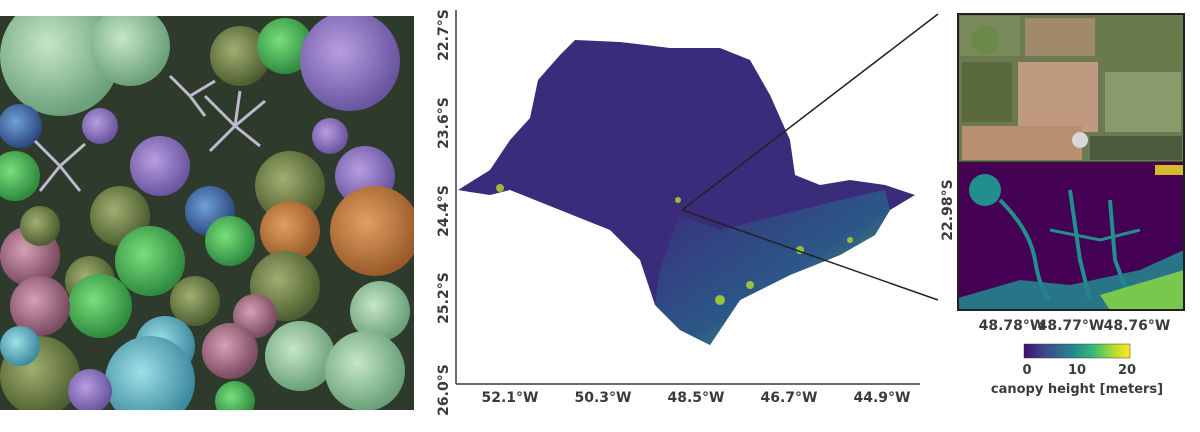 This screenshot has width=1200, height=432. I want to click on palm-fronds, so click(149, 133).